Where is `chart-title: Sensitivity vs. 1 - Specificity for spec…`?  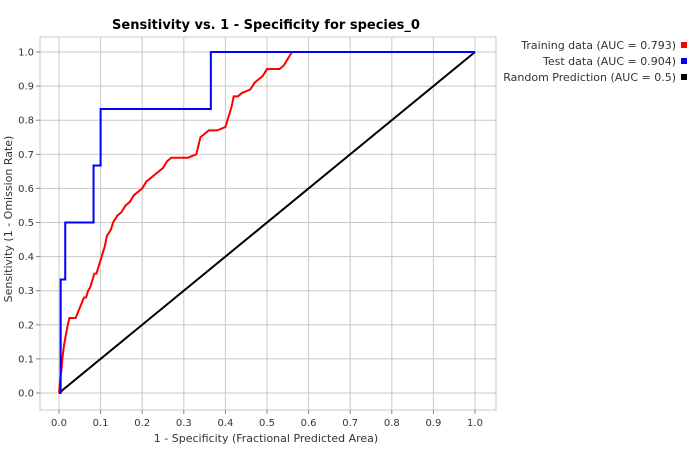
chart-title: Sensitivity vs. 1 - Specificity for spec… is located at coordinates (266, 25).